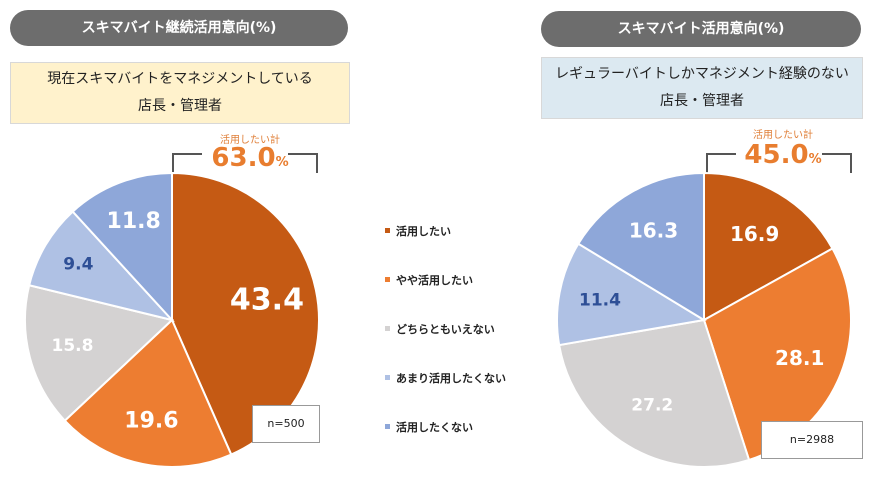 Image resolution: width=870 pixels, height=480 pixels. Describe the element at coordinates (434, 280) in the screenshot. I see `legend-label-2: やや活用したい` at that location.